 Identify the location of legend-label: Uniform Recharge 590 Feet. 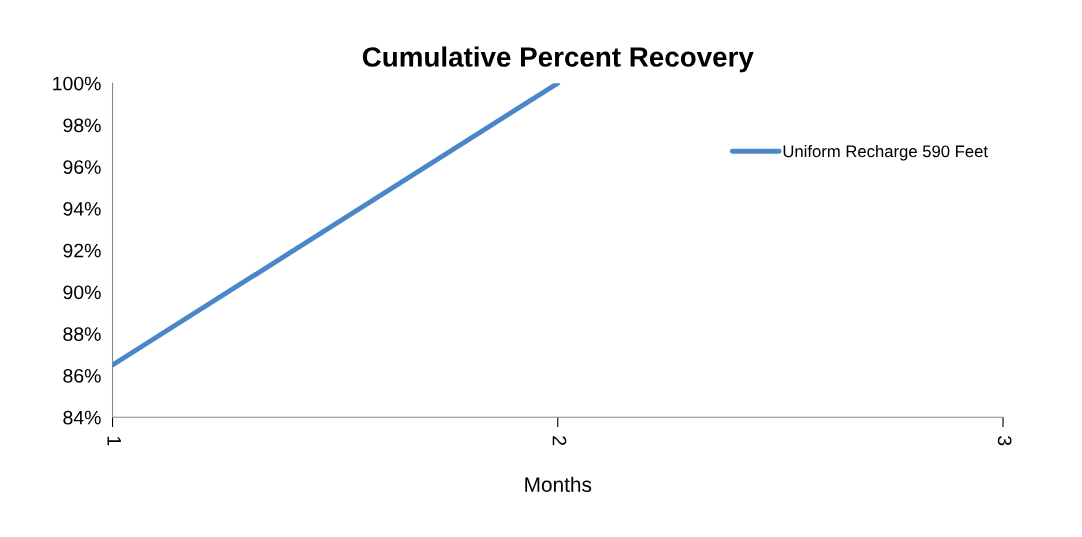
(885, 153).